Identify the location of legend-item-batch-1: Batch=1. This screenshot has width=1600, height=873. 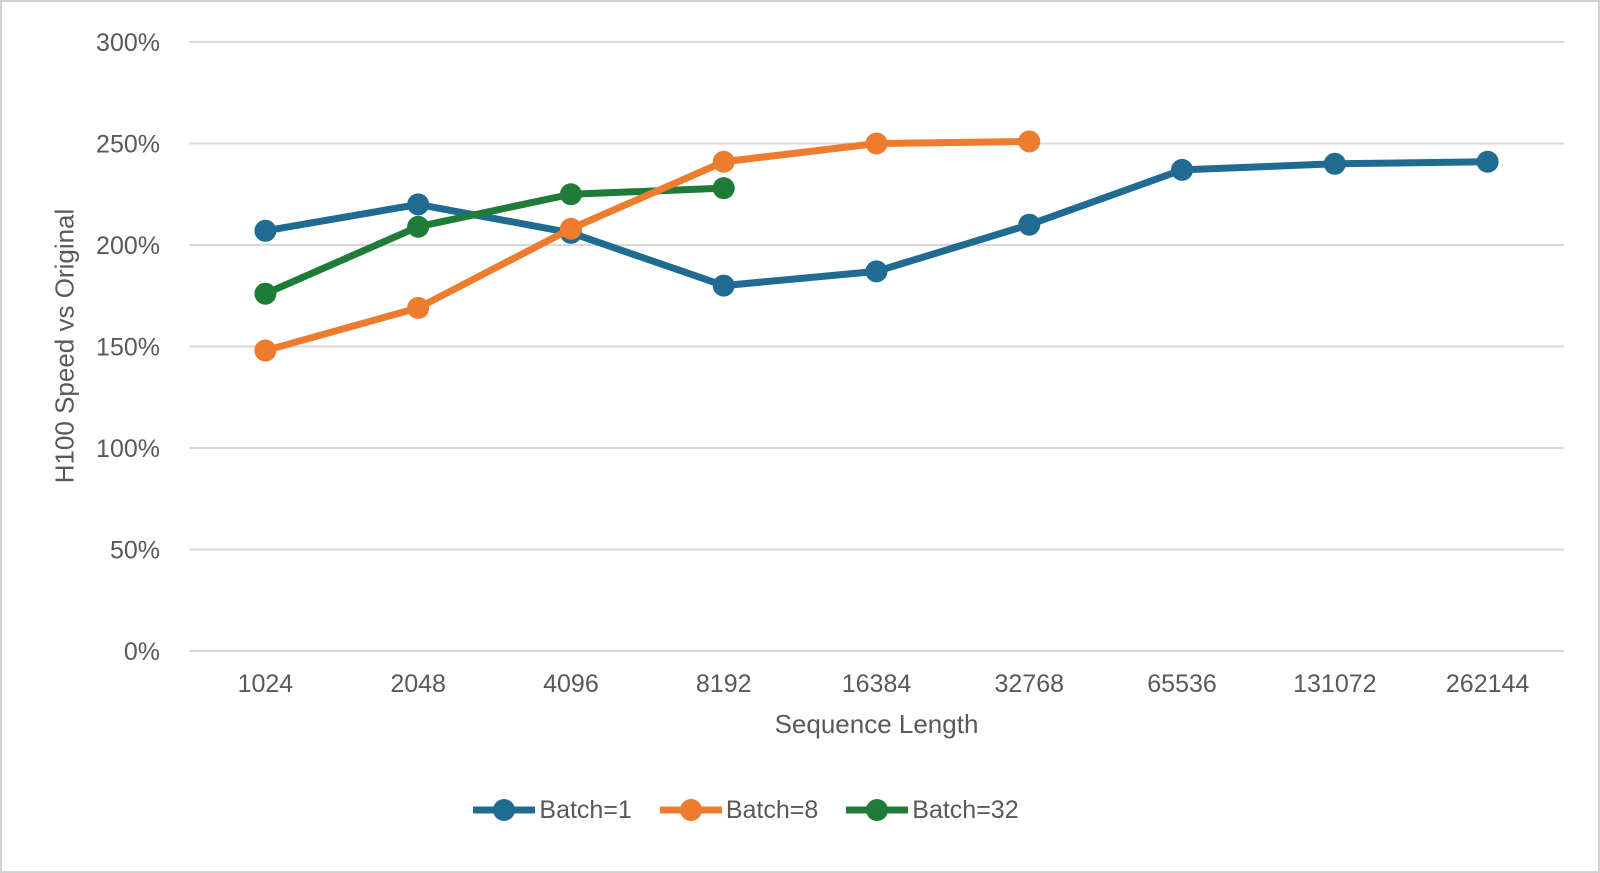
(552, 810).